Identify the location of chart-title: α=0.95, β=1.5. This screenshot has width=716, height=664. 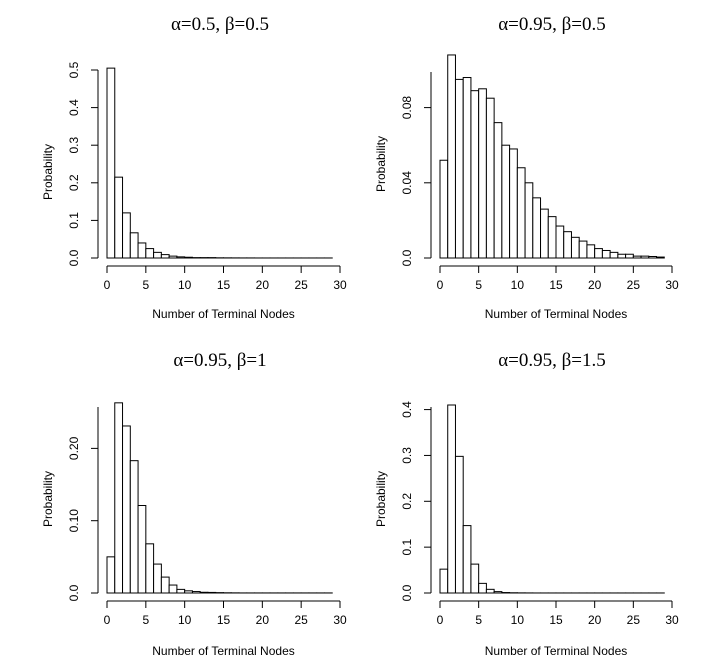
(552, 360).